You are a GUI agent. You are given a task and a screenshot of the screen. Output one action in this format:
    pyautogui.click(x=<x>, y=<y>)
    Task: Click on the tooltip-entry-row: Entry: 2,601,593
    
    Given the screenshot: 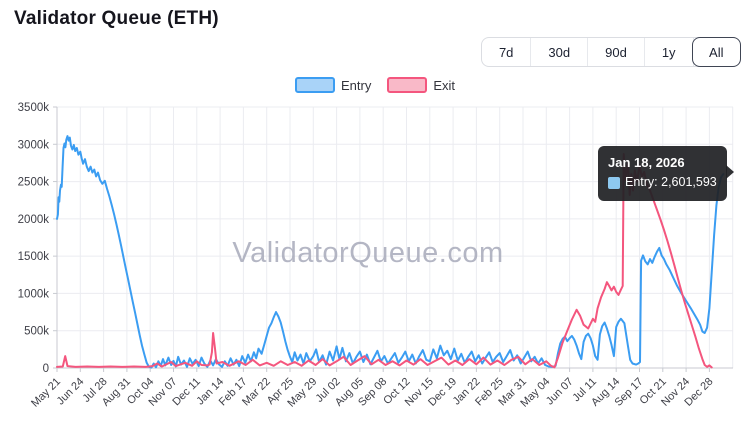 What is the action you would take?
    pyautogui.click(x=662, y=182)
    